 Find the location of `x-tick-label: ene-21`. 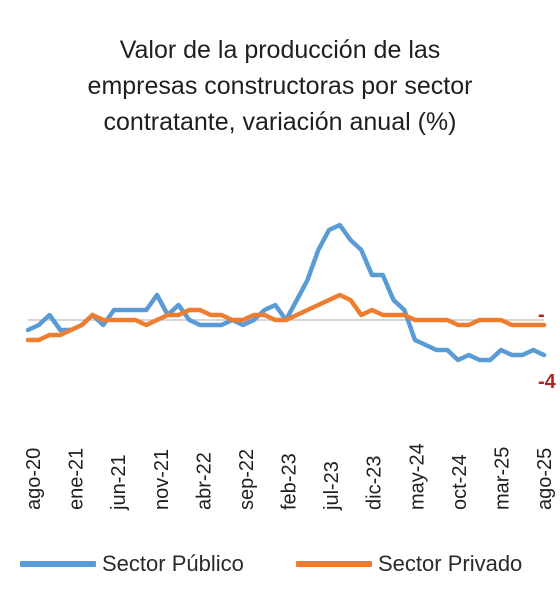

x-tick-label: ene-21 is located at coordinates (77, 479).